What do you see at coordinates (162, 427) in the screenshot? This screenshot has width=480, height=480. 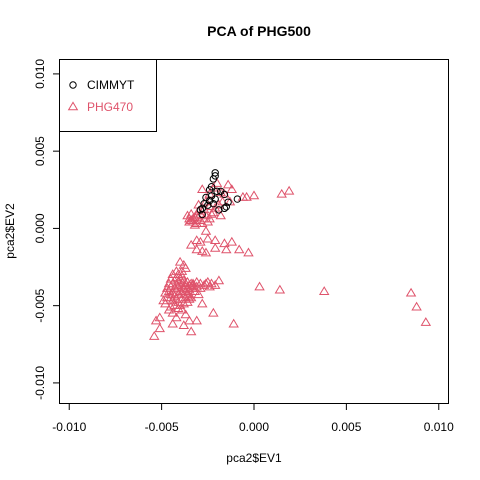 I see `x-tick-label: -0.005` at bounding box center [162, 427].